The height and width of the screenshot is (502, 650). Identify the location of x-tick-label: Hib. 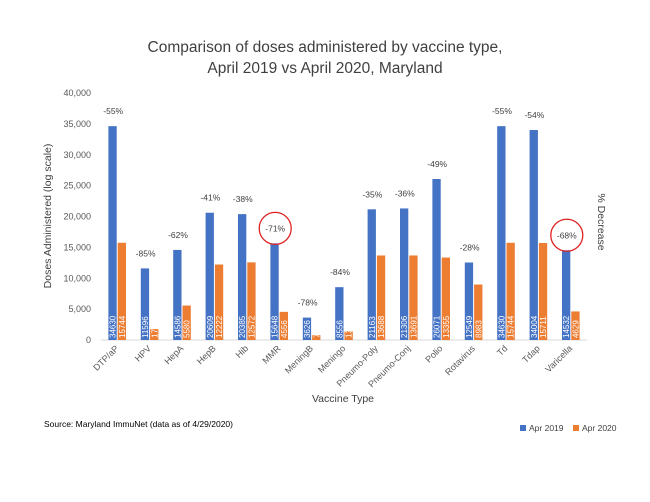
(242, 351).